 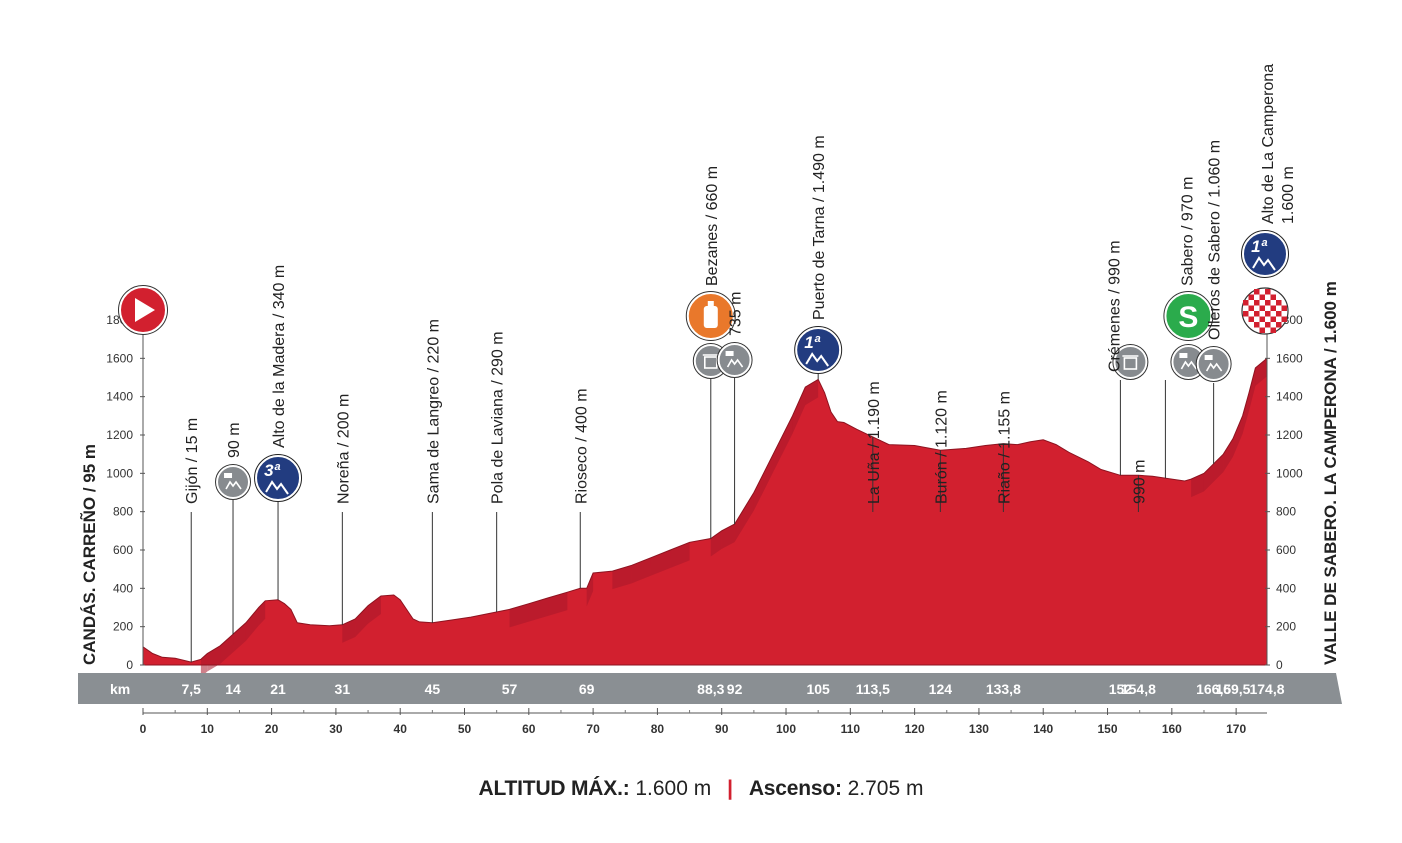 What do you see at coordinates (191, 689) in the screenshot?
I see `km-marker-label: 7,5` at bounding box center [191, 689].